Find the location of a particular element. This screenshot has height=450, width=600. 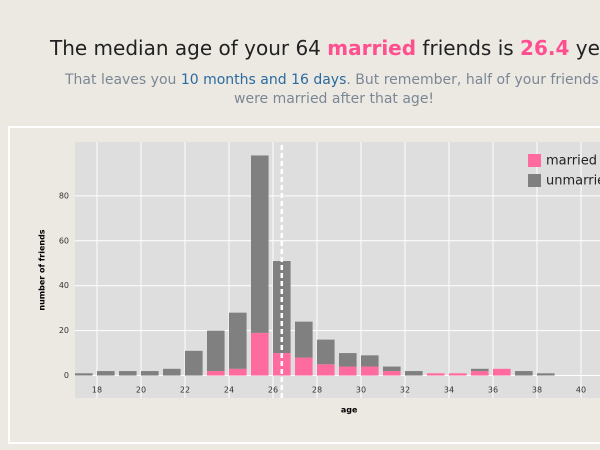

subtitle-part: were married after that age! is located at coordinates (334, 99).